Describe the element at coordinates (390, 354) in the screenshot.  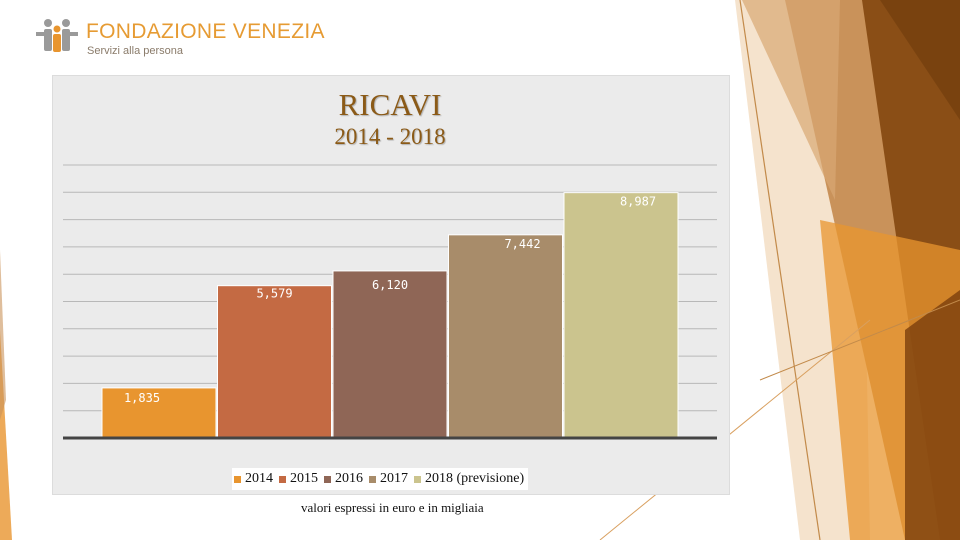
I see `bar-2016` at that location.